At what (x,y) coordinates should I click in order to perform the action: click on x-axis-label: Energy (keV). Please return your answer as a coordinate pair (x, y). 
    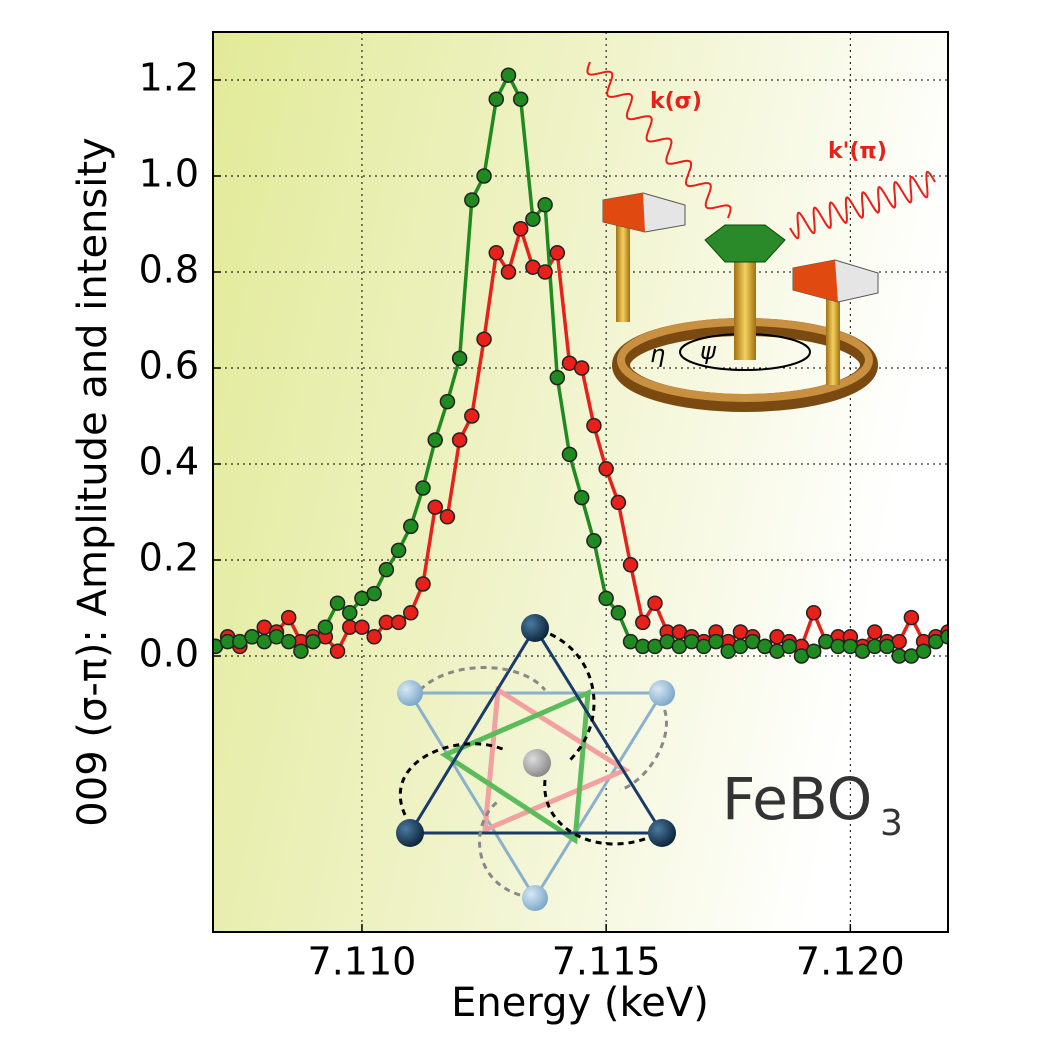
    Looking at the image, I should click on (580, 1003).